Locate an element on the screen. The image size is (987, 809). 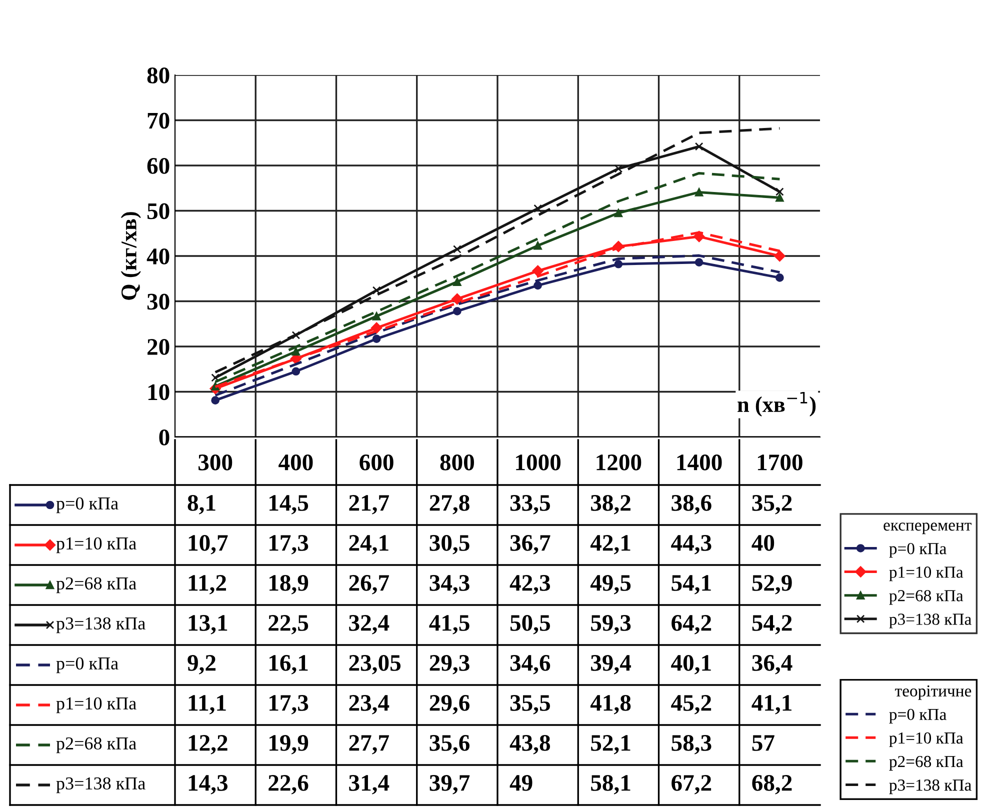
data-label: 52,9 is located at coordinates (772, 584).